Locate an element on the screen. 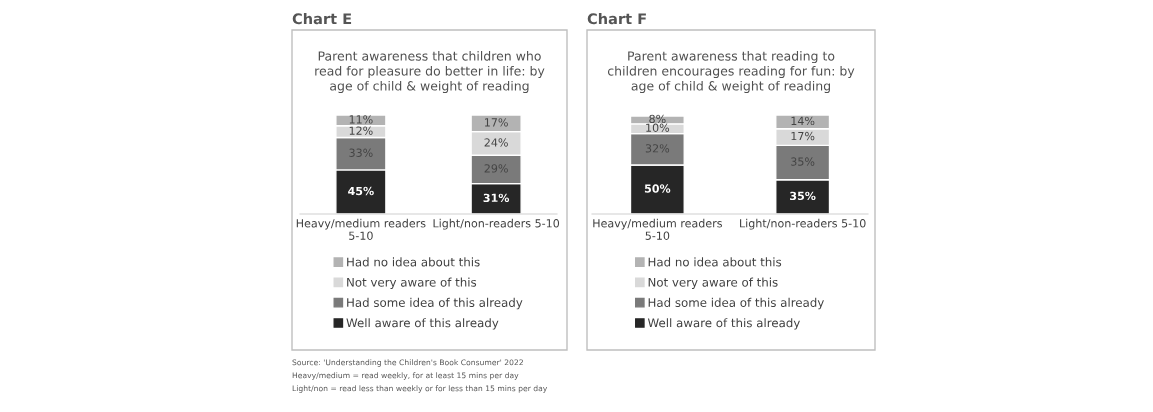 This screenshot has width=1153, height=412. data-label: 31% is located at coordinates (496, 198).